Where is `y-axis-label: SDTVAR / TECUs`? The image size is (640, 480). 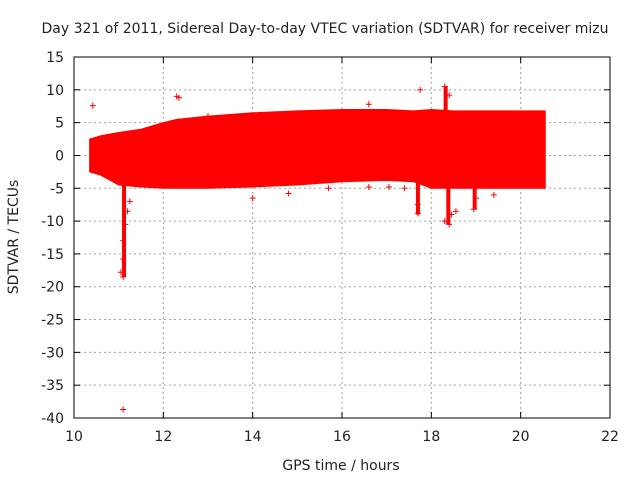
y-axis-label: SDTVAR / TECUs is located at coordinates (14, 237).